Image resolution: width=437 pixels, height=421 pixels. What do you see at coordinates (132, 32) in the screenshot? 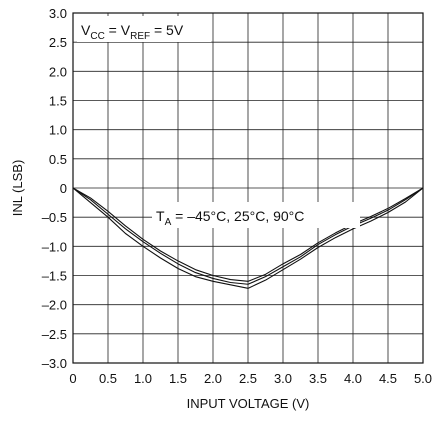
I see `supply-annotation: VCC = VREF = 5V` at bounding box center [132, 32].